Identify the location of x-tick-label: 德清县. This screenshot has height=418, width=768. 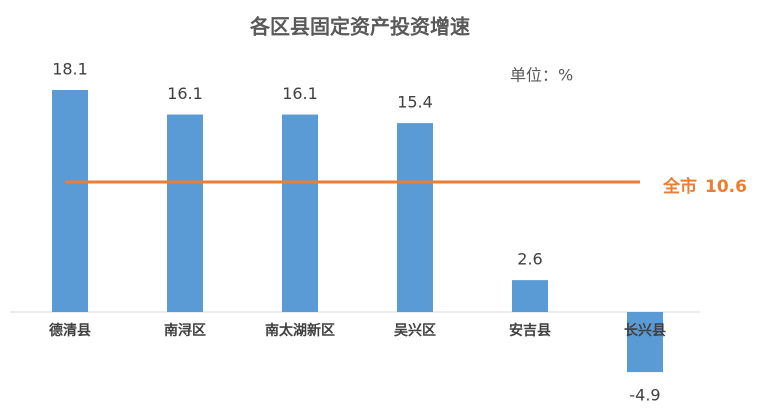
(70, 330).